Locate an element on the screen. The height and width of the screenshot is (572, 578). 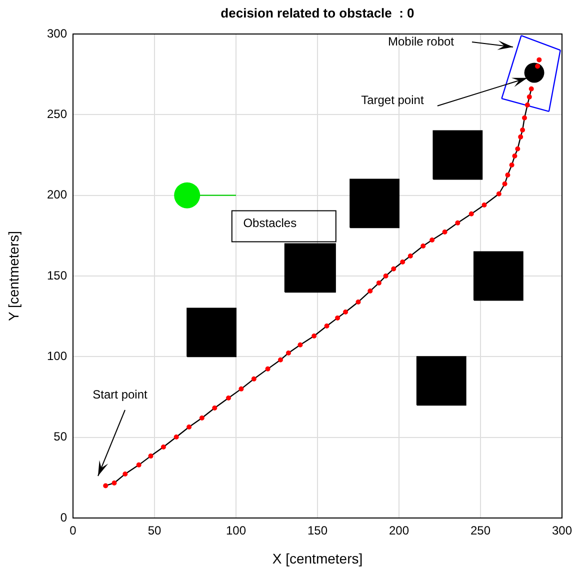
annotation: Target point is located at coordinates (392, 100).